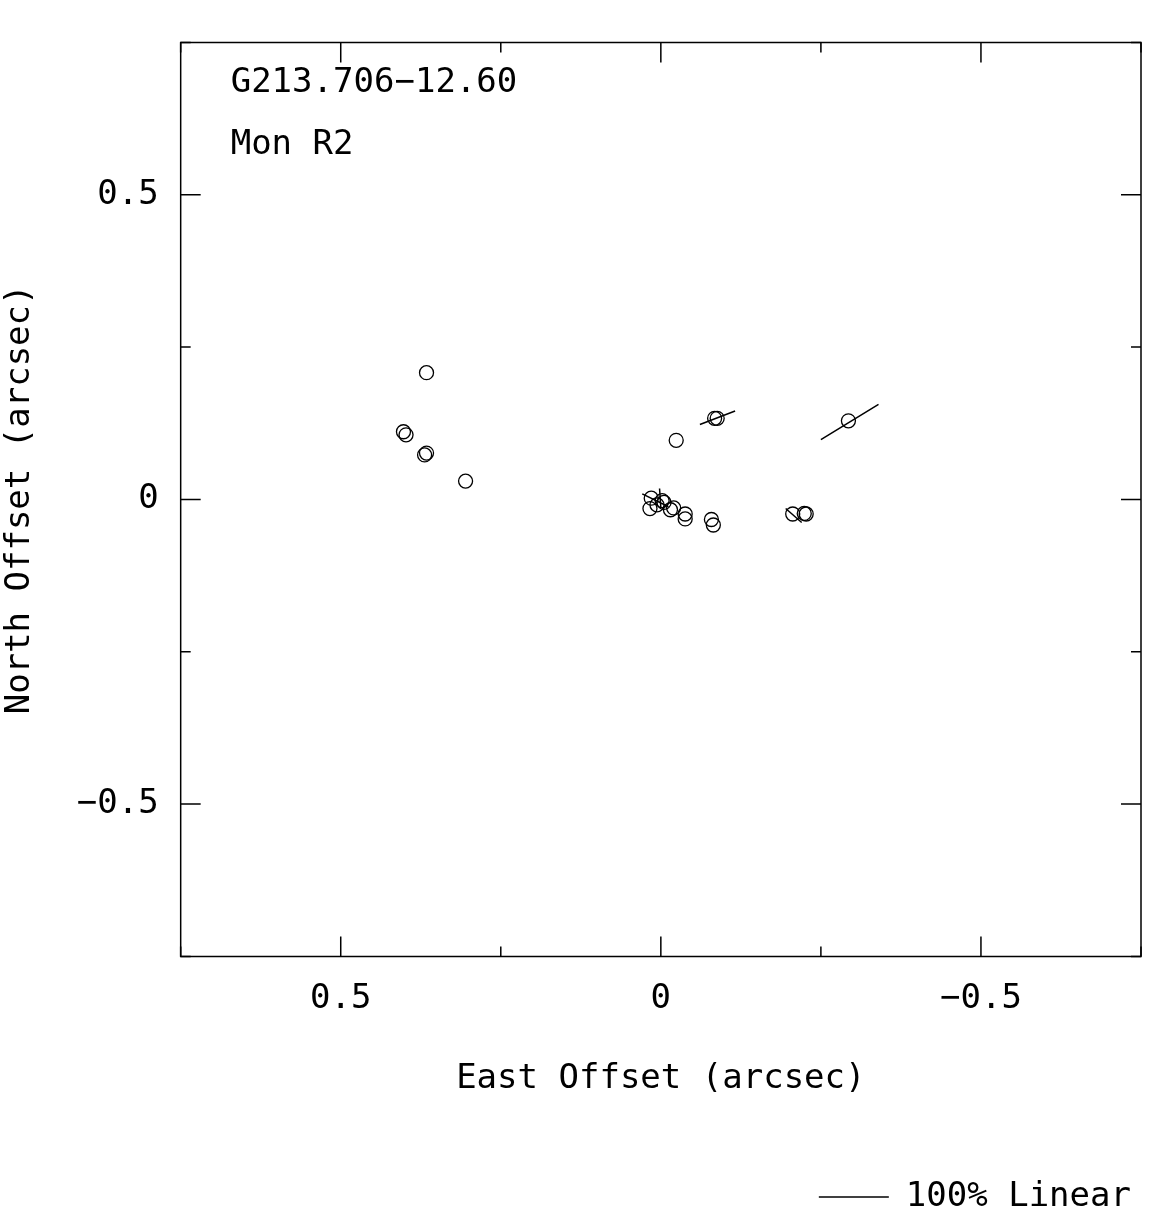  I want to click on y-tick-label: −0.5, so click(117, 800).